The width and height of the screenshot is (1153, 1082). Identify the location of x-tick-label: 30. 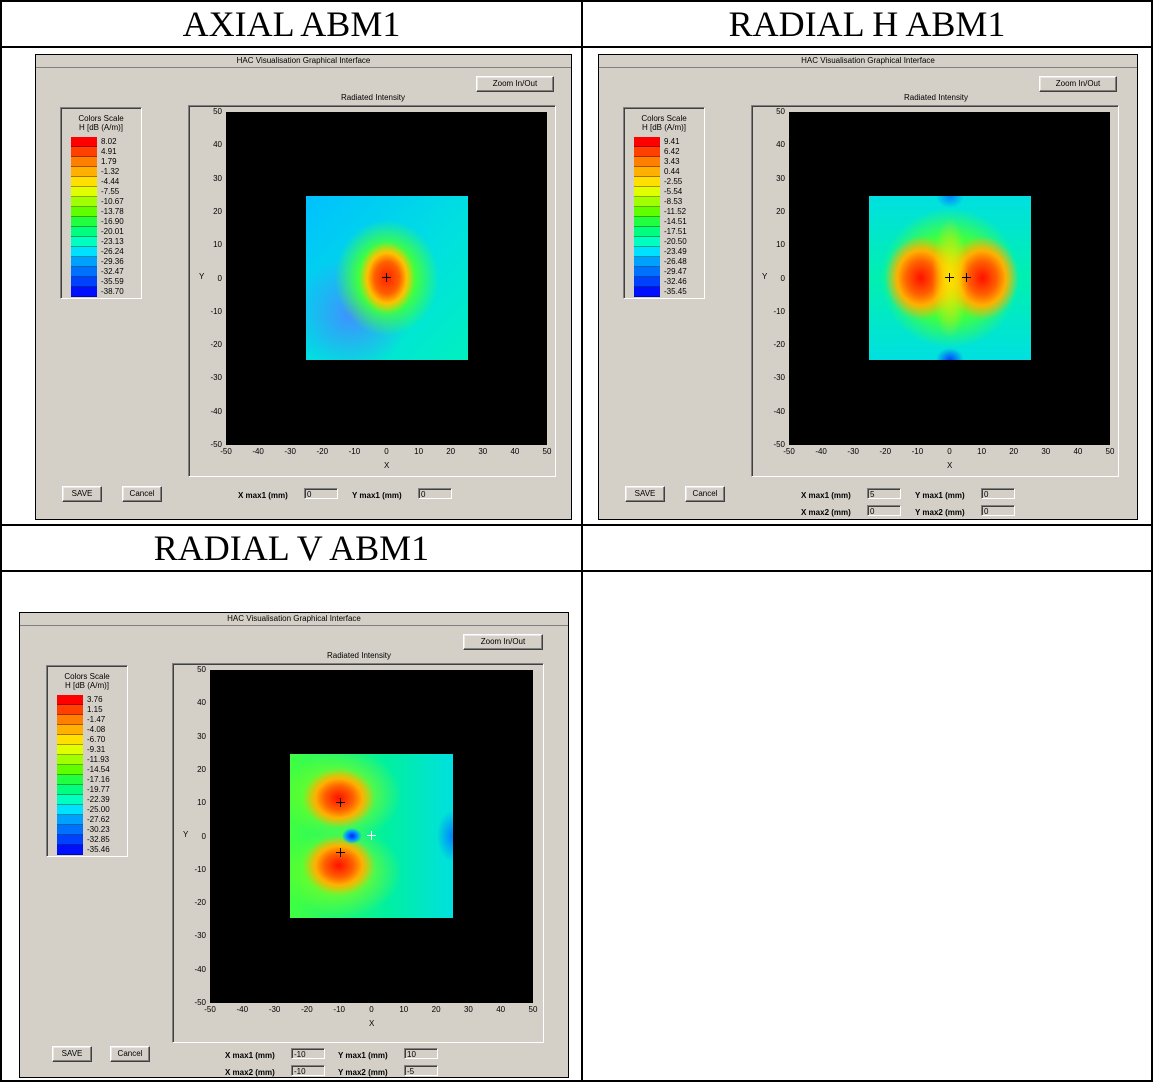
(1046, 451).